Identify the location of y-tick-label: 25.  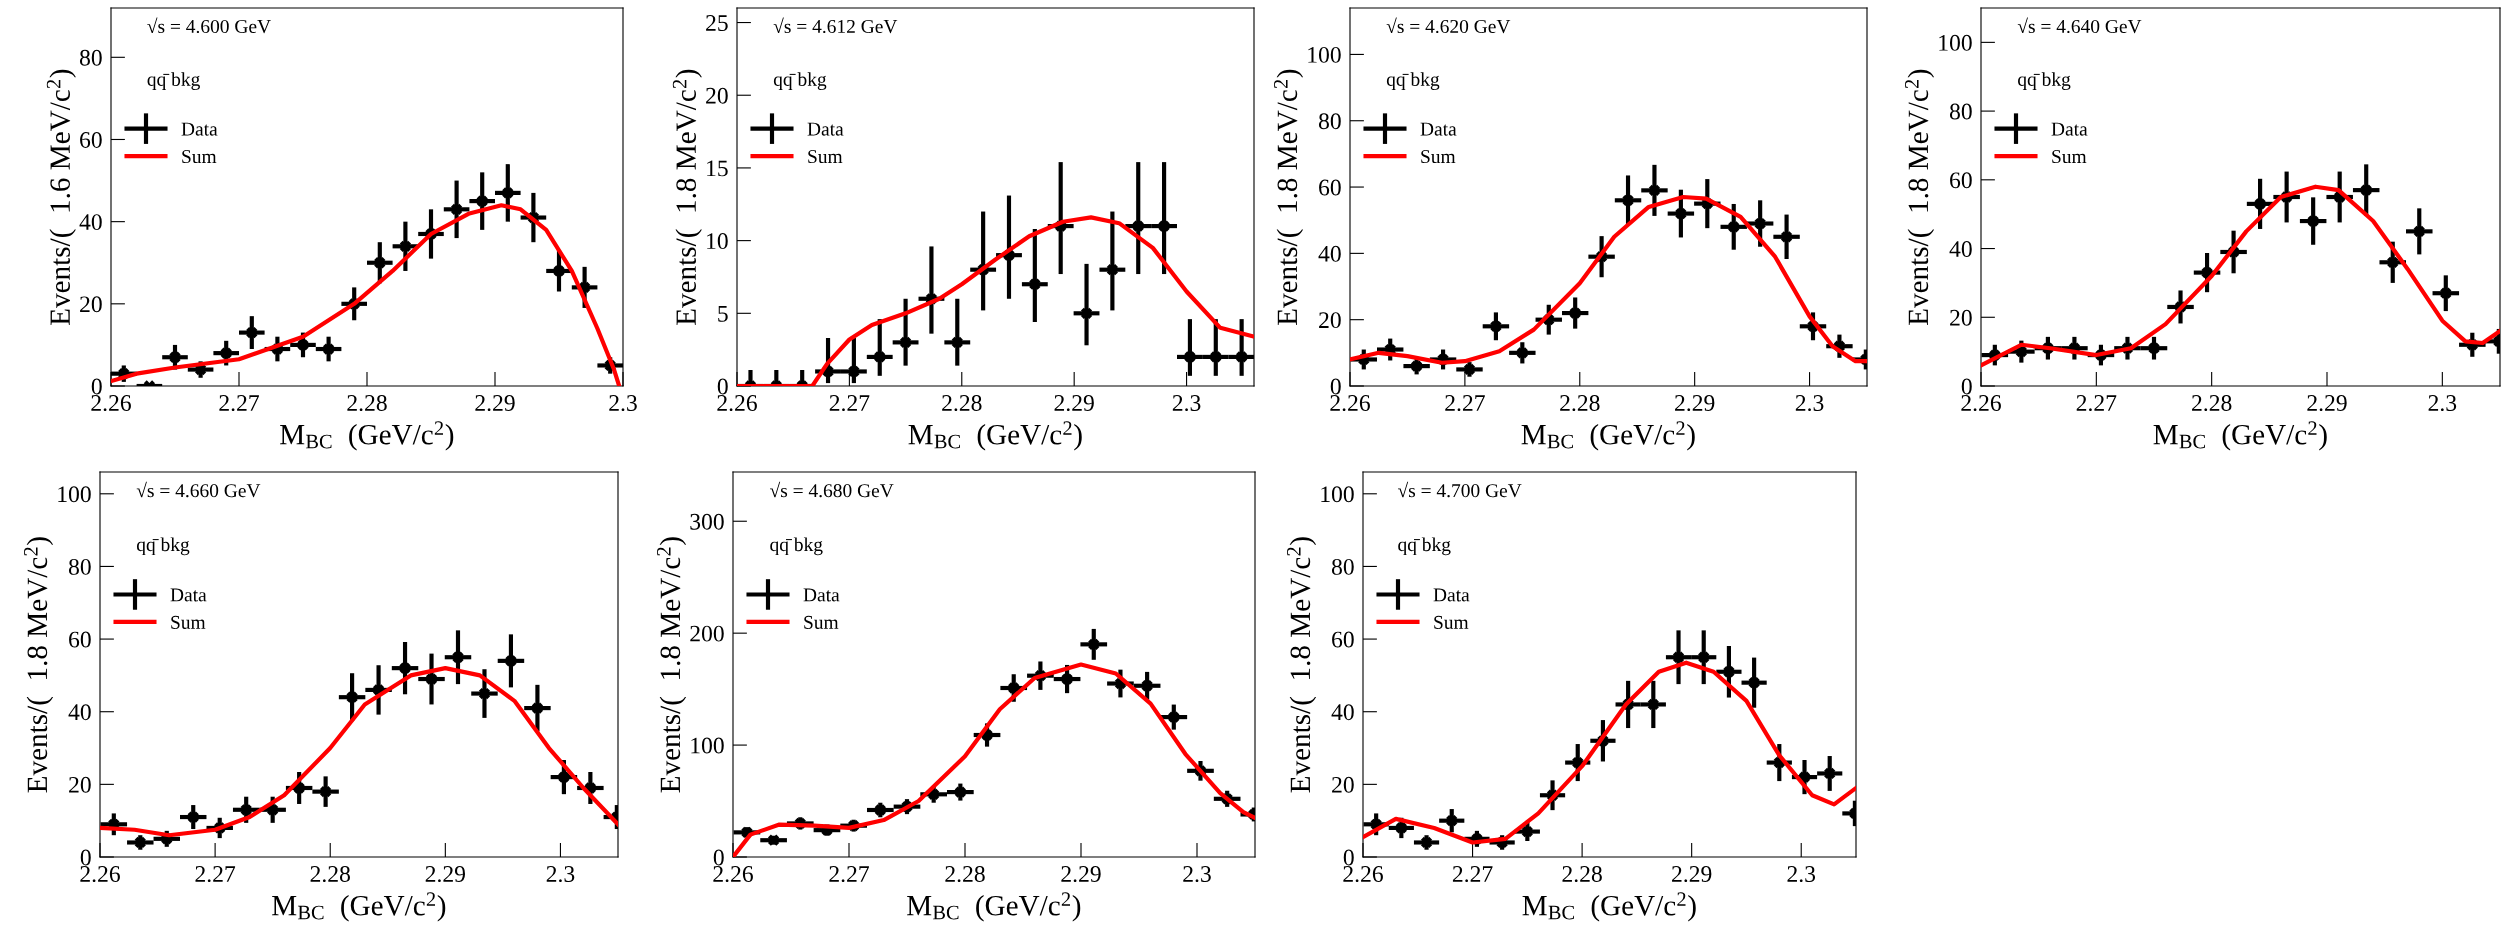
(717, 23).